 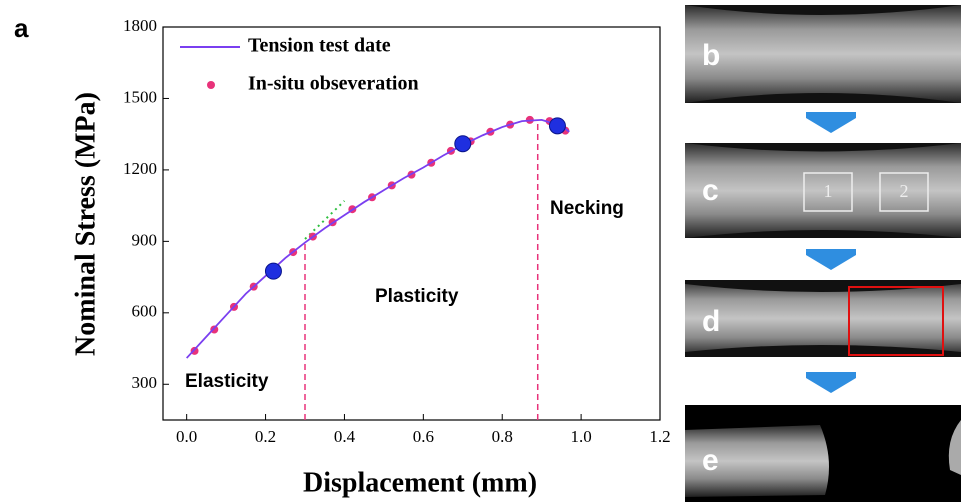 I want to click on x-tick-label: 1.0, so click(x=580, y=436).